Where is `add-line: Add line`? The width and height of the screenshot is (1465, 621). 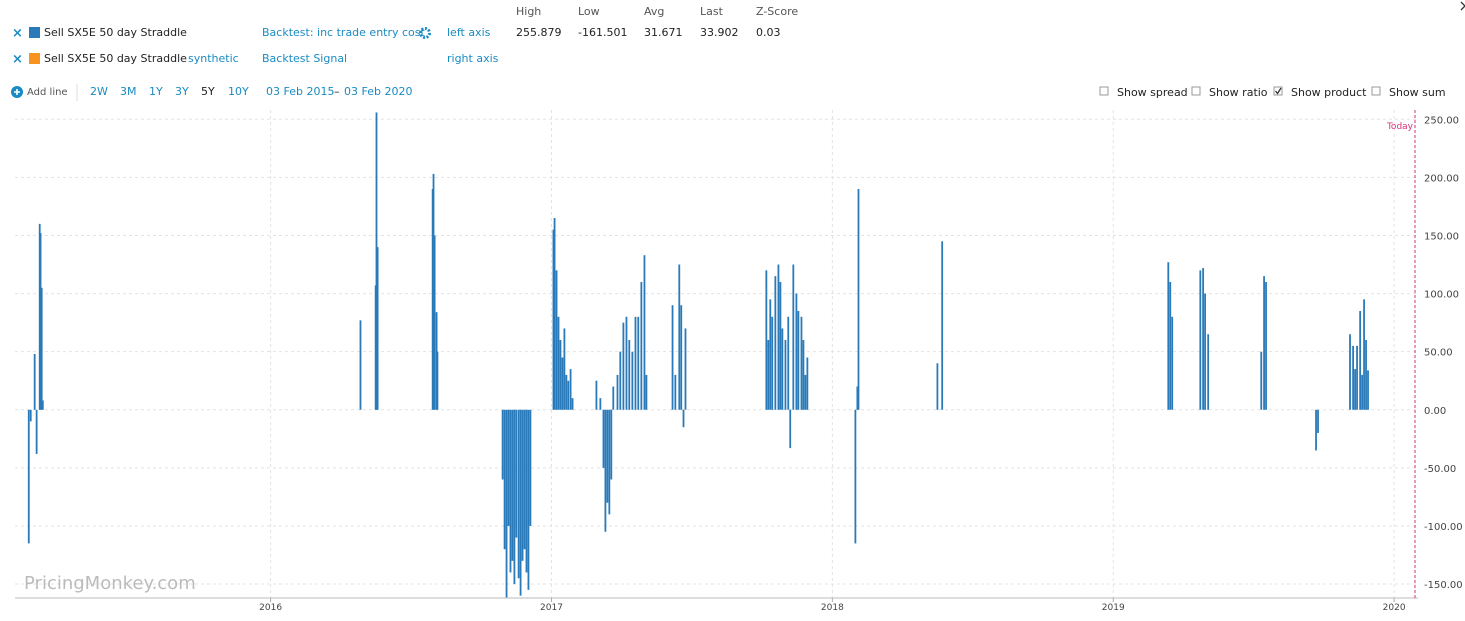 add-line: Add line is located at coordinates (47, 92).